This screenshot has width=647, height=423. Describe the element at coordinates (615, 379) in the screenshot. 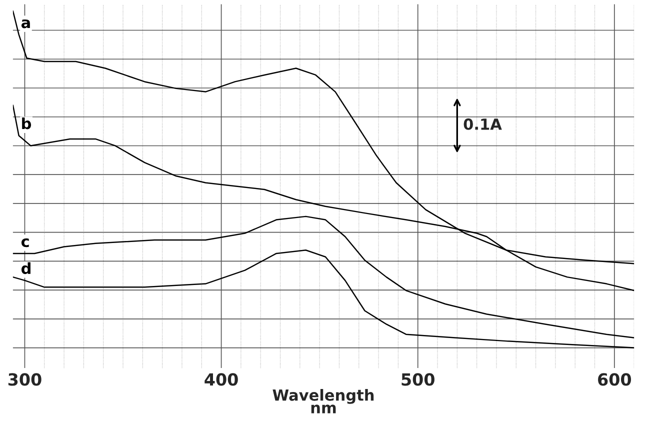

I see `x-tick-label: 600` at that location.